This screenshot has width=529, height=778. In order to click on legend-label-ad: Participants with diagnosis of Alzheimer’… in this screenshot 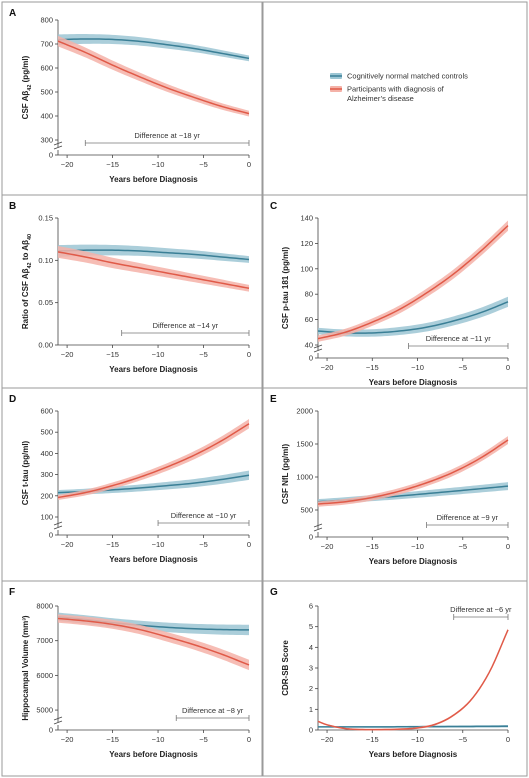, I will do `click(396, 94)`.